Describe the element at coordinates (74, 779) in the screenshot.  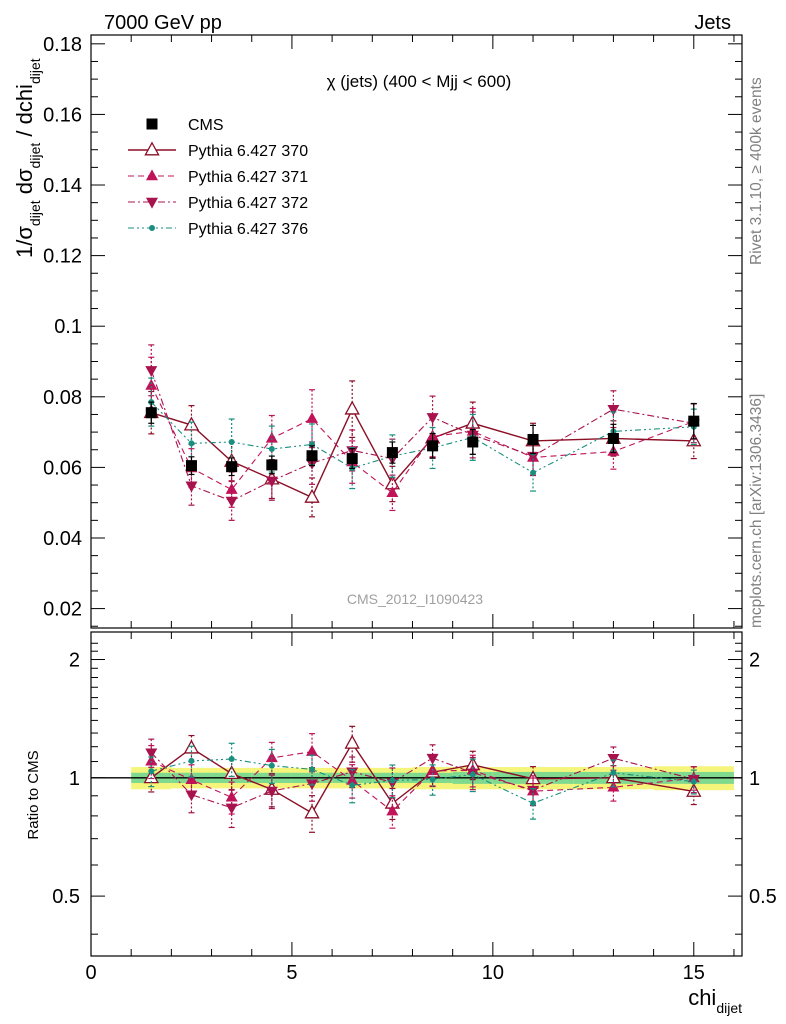
I see `ratio-y-tick-label: 1` at that location.